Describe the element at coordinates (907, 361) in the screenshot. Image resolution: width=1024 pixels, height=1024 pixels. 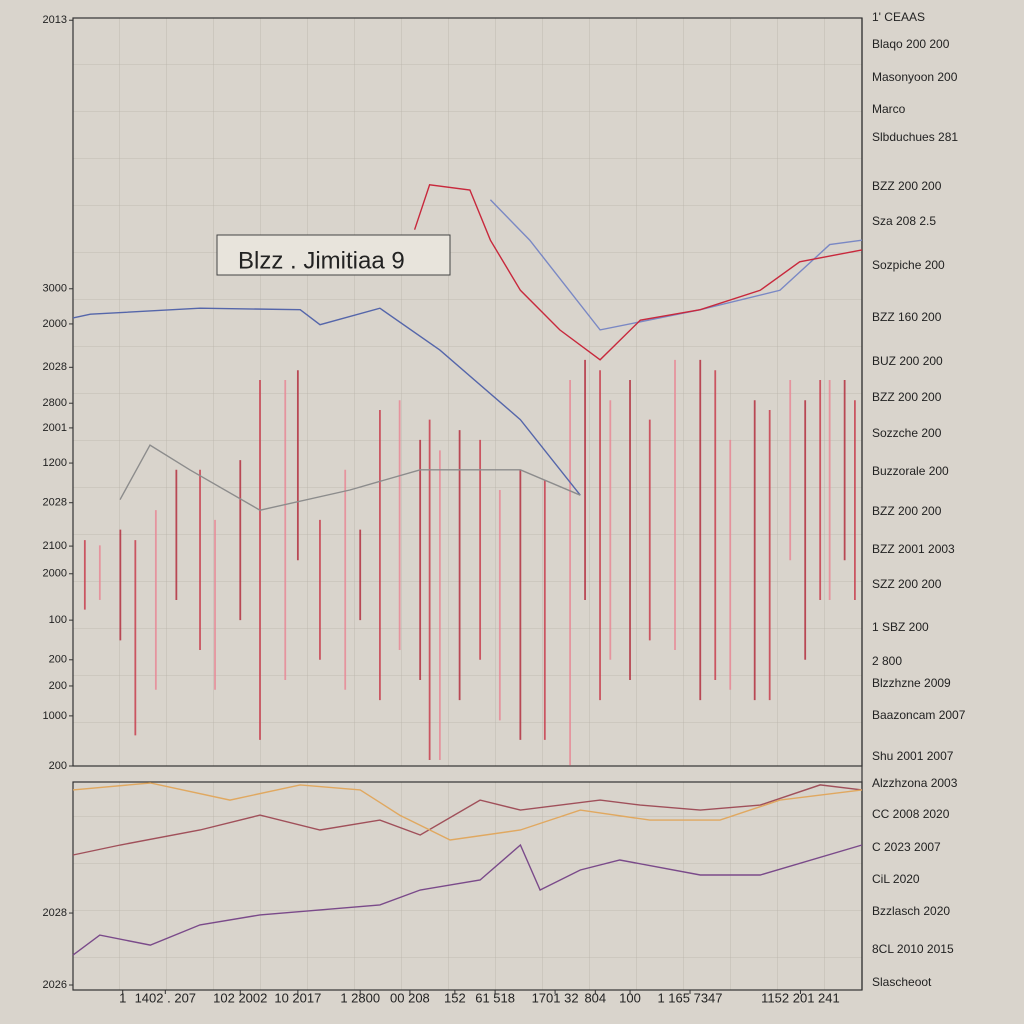
I see `side-label: BUZ 200 200` at that location.